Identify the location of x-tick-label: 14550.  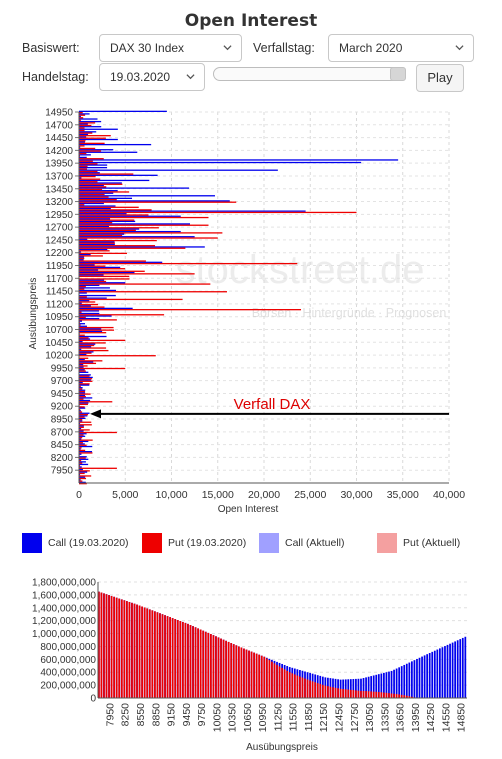
(446, 717).